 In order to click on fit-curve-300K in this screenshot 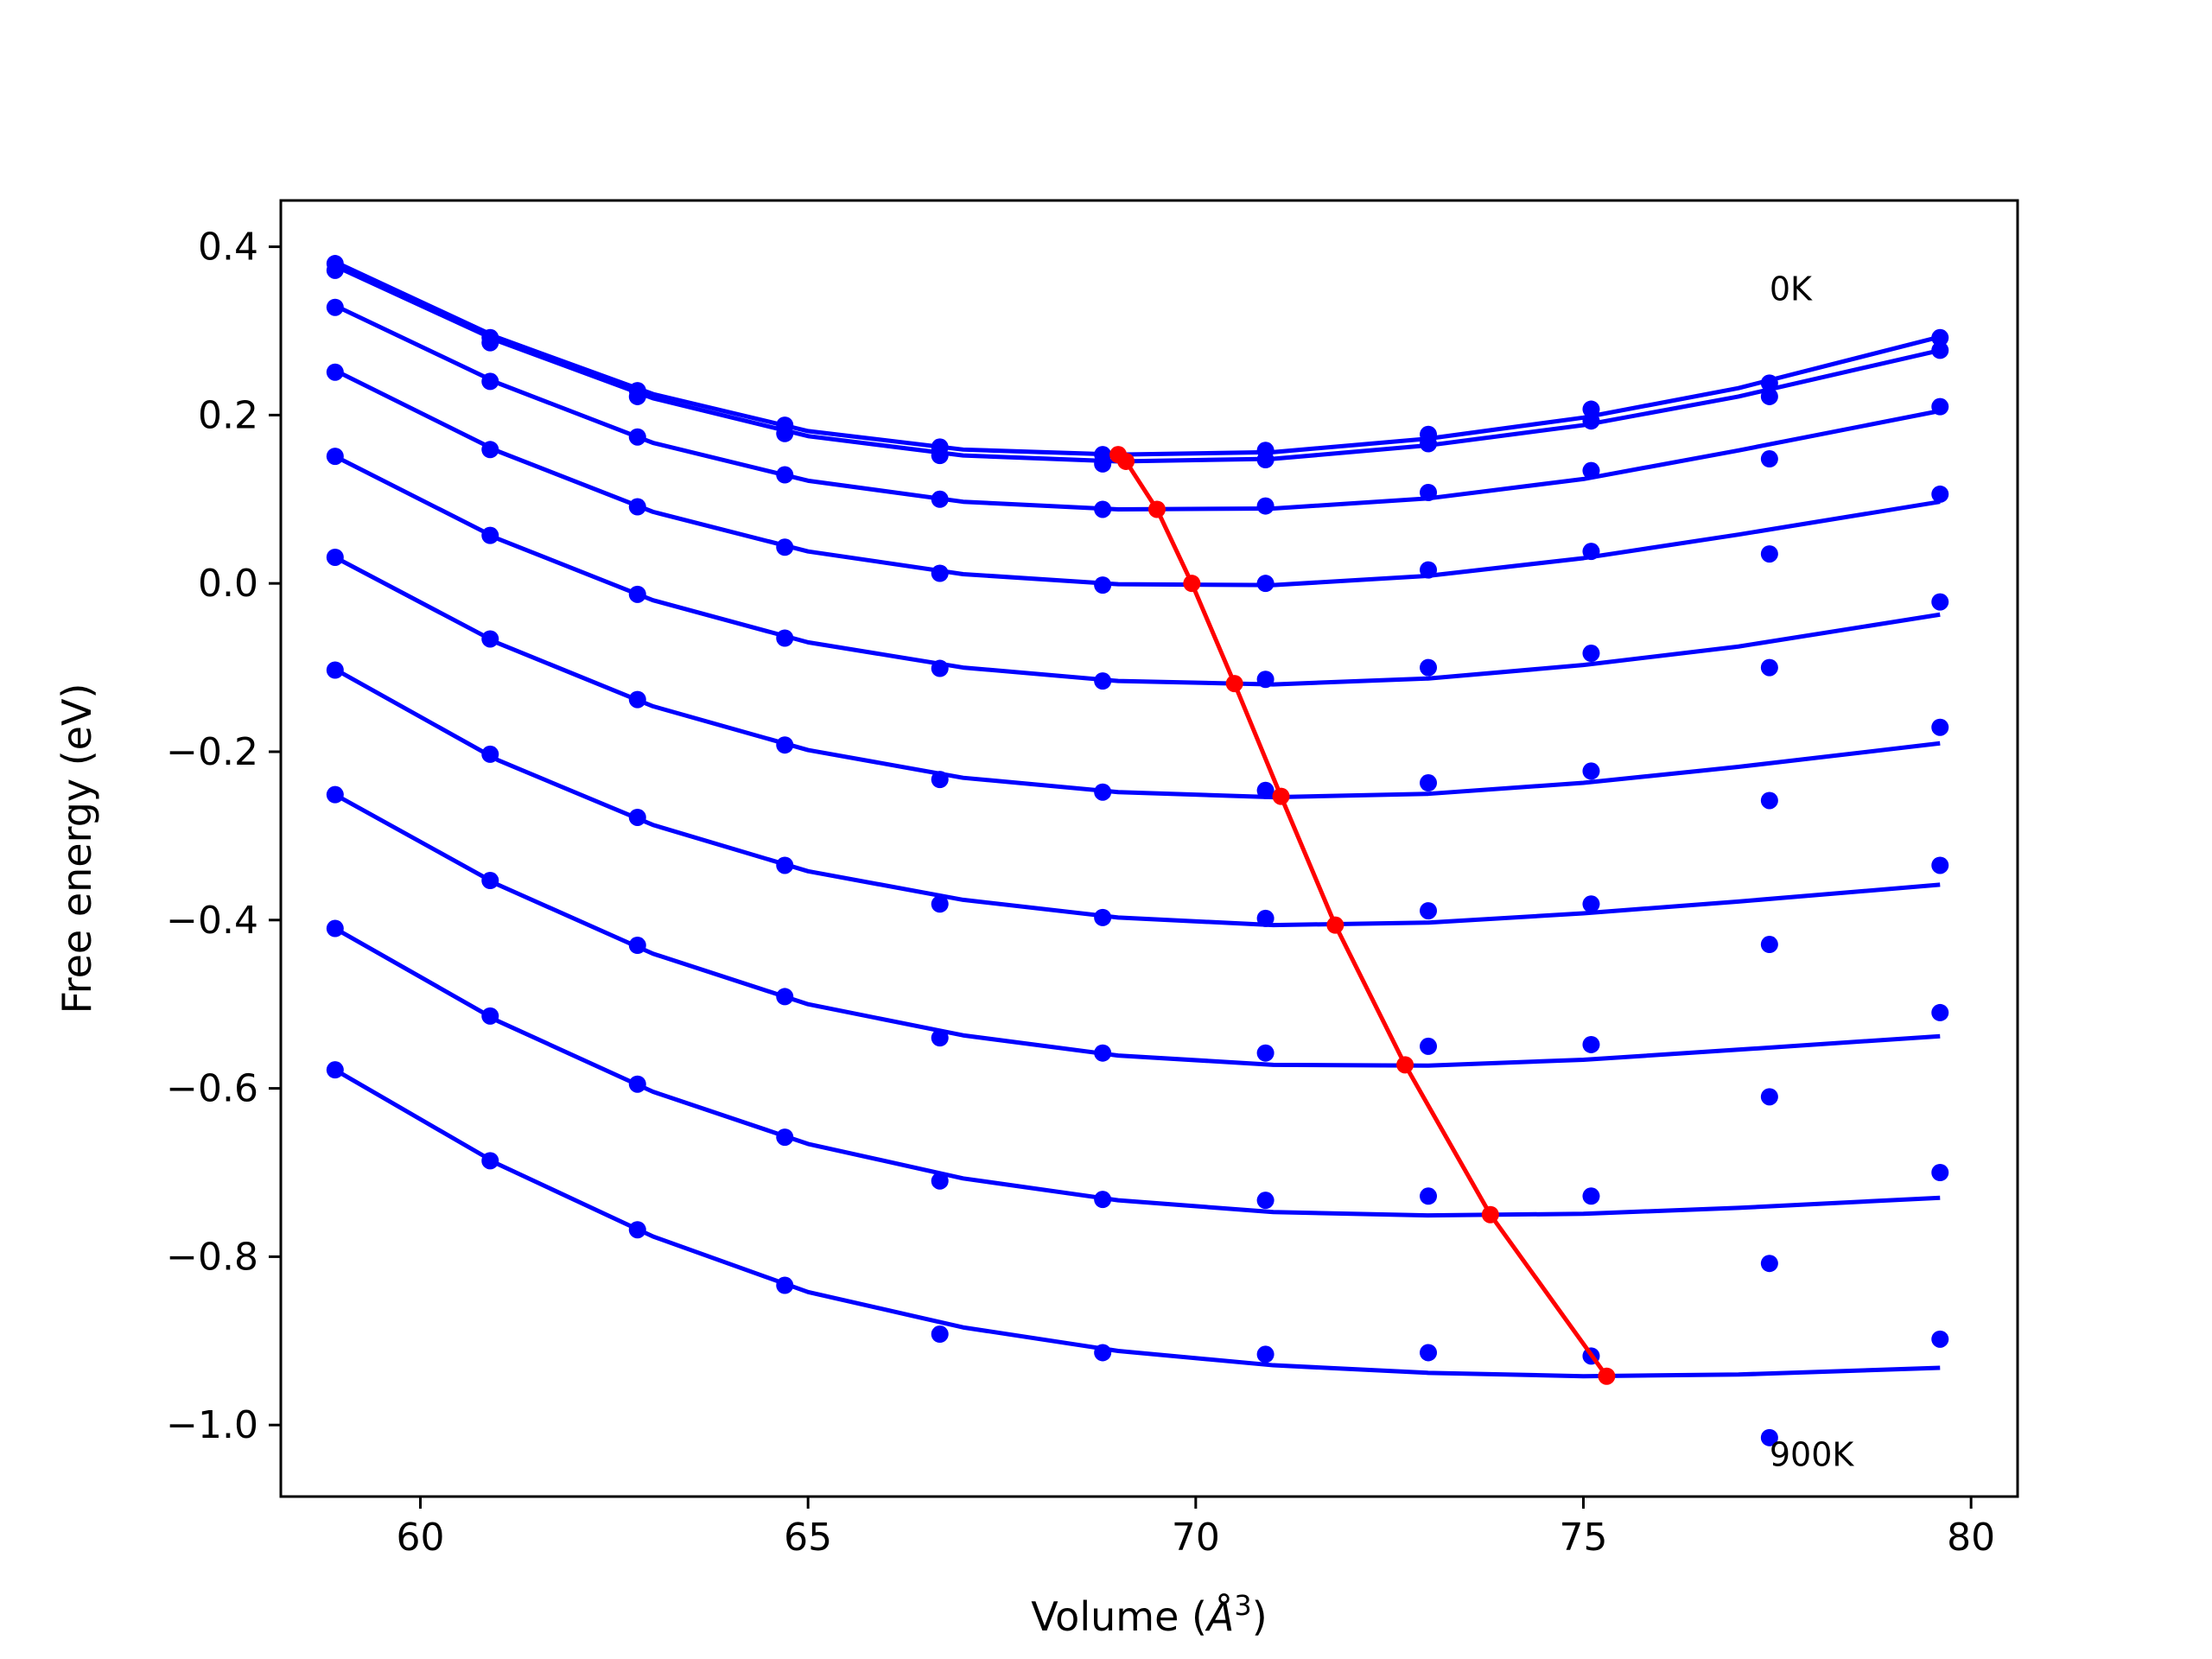, I will do `click(1137, 478)`.